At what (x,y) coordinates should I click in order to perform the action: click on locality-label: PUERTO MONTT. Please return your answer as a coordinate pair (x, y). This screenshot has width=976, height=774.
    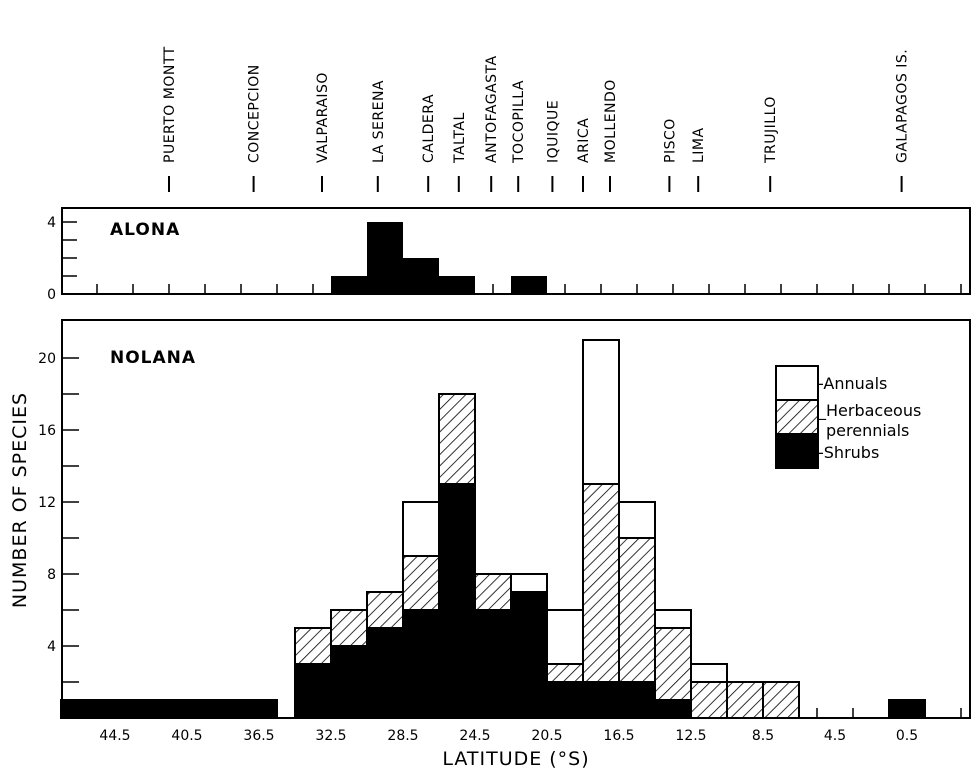
    Looking at the image, I should click on (170, 104).